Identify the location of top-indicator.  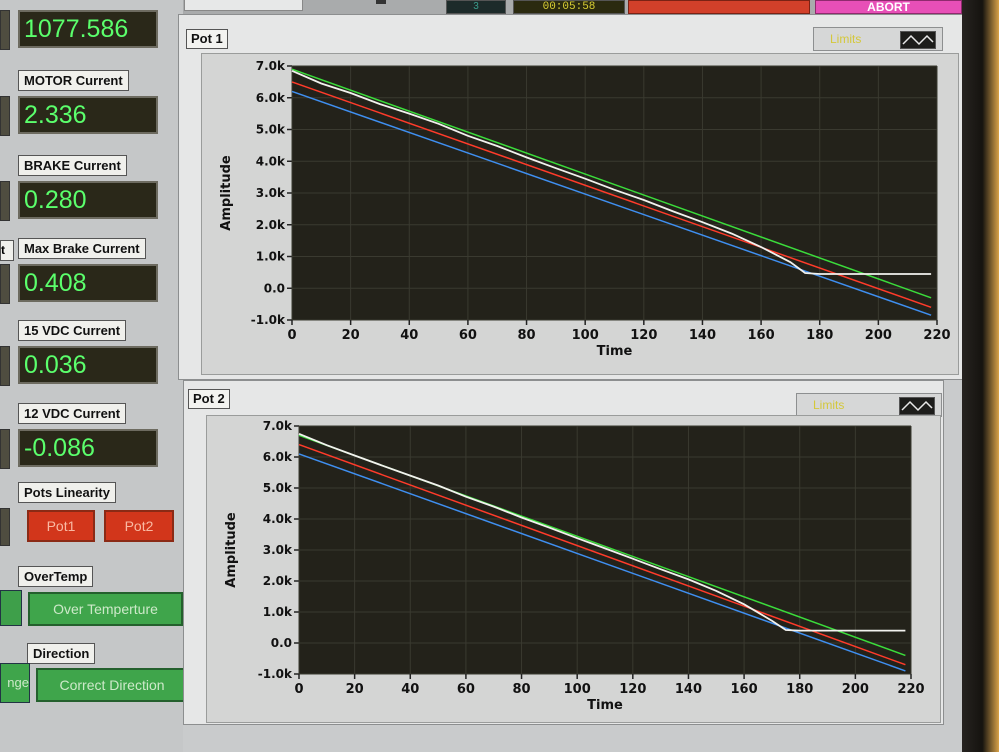
(381, 2).